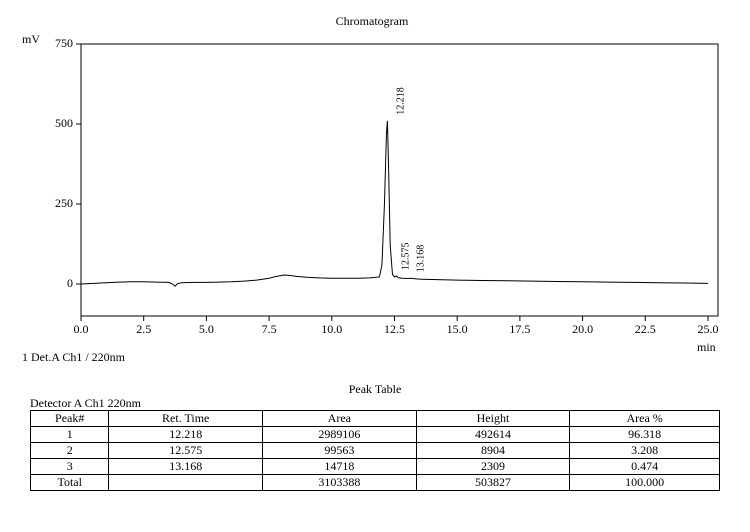 The width and height of the screenshot is (750, 532). What do you see at coordinates (339, 434) in the screenshot?
I see `table-cell: 2989106` at bounding box center [339, 434].